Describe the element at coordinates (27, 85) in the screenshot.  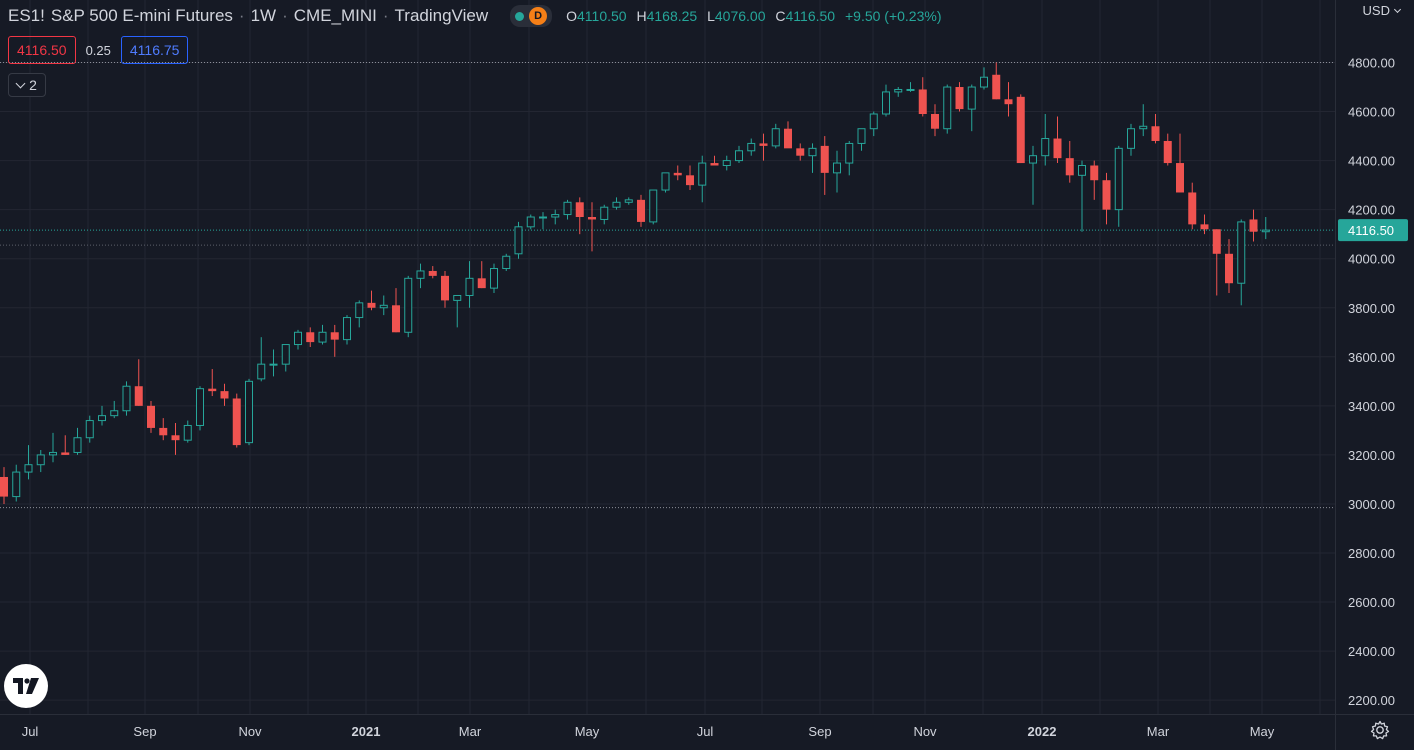
I see `indicators-toggle-button: 2` at that location.